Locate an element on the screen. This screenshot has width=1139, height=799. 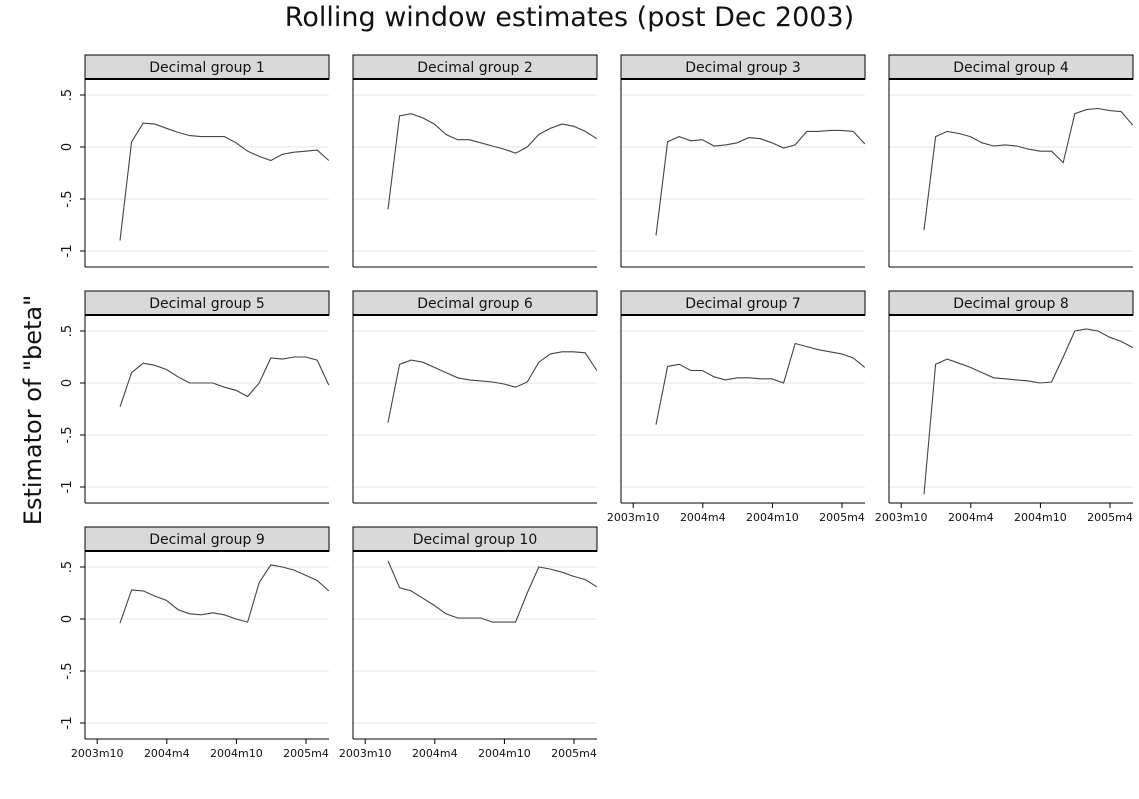
page-title: Rolling window estimates (post Dec 2003) is located at coordinates (569, 17).